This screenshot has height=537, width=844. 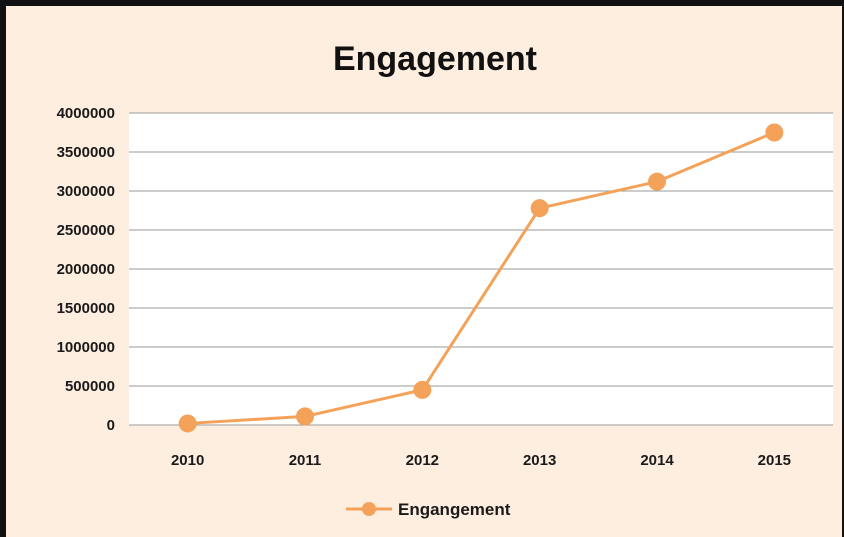 I want to click on x-axis-ticks: 2010 2011 2012 2013 2014 2015, so click(x=481, y=460).